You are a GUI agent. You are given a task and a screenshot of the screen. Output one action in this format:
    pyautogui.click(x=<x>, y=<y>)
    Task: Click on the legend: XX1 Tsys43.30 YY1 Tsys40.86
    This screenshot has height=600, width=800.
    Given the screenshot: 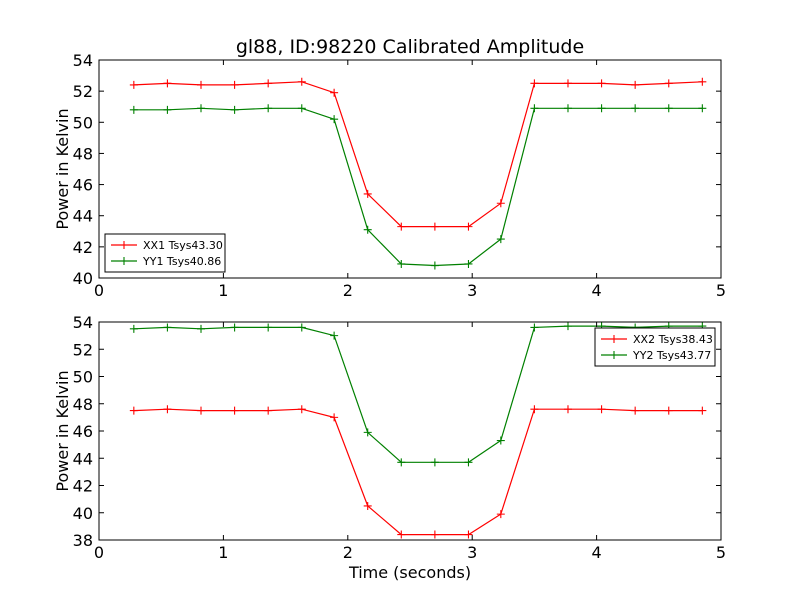 What is the action you would take?
    pyautogui.click(x=165, y=253)
    